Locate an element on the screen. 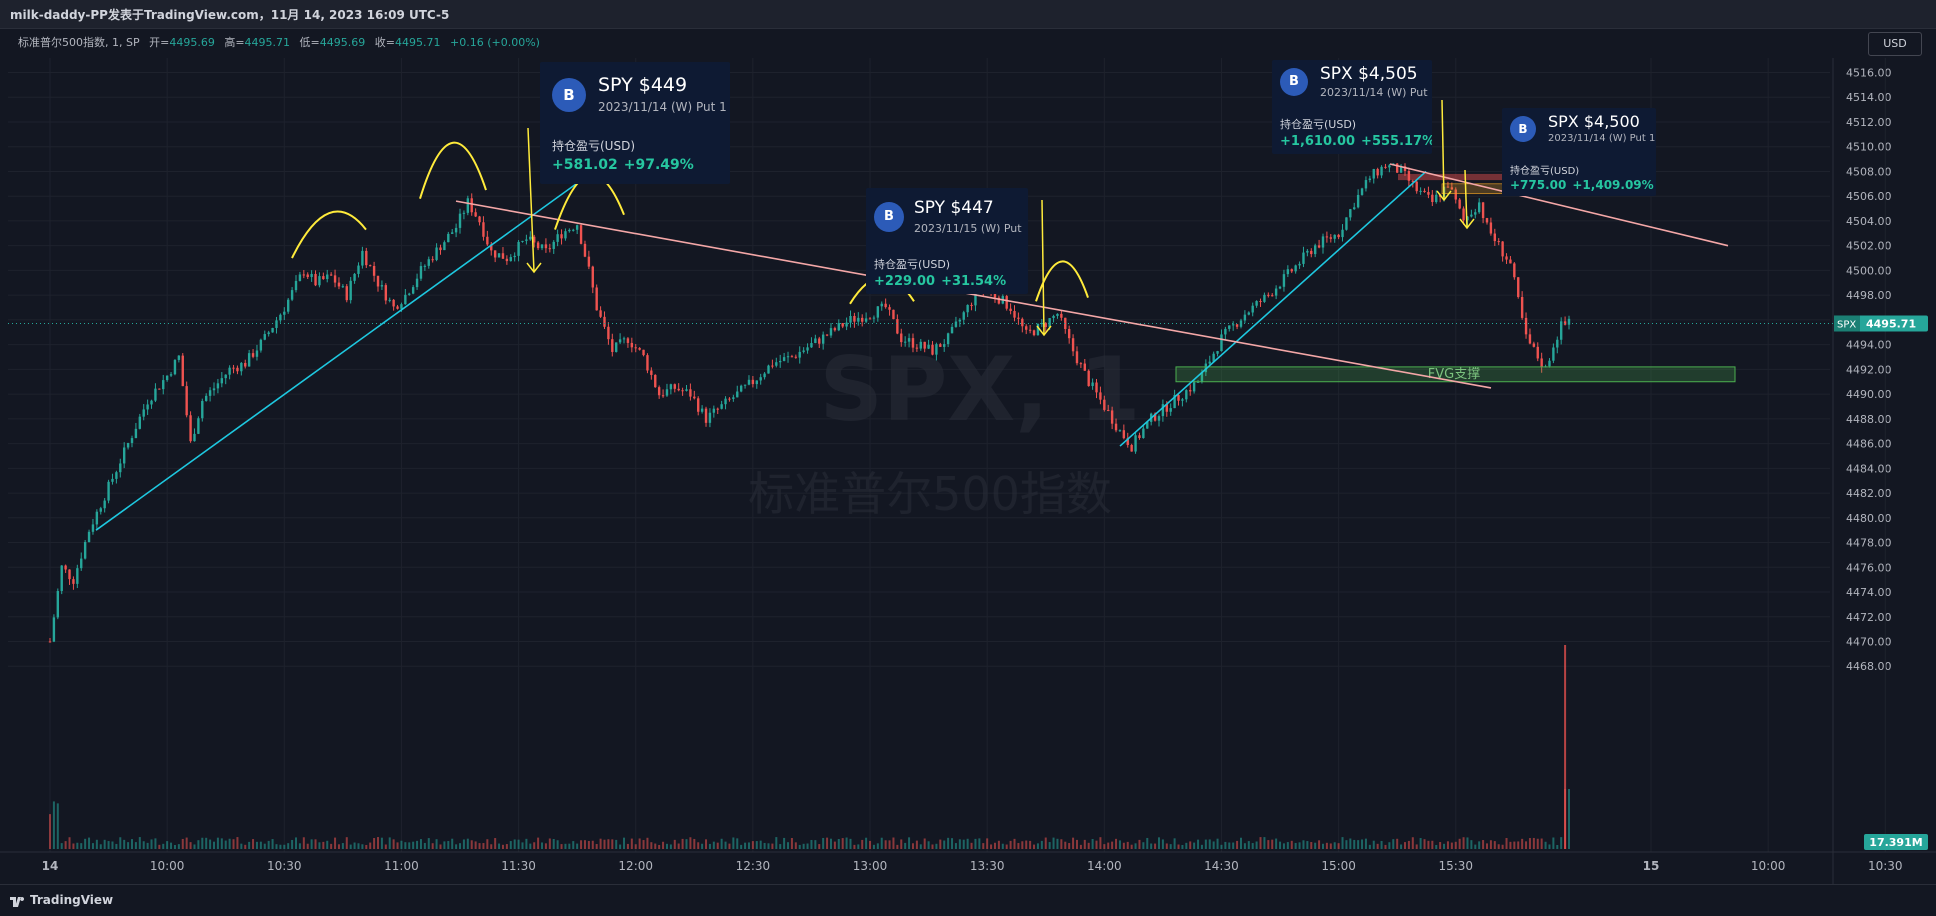 This screenshot has width=1936, height=916. y-tick-label: 4502.00 is located at coordinates (1869, 246).